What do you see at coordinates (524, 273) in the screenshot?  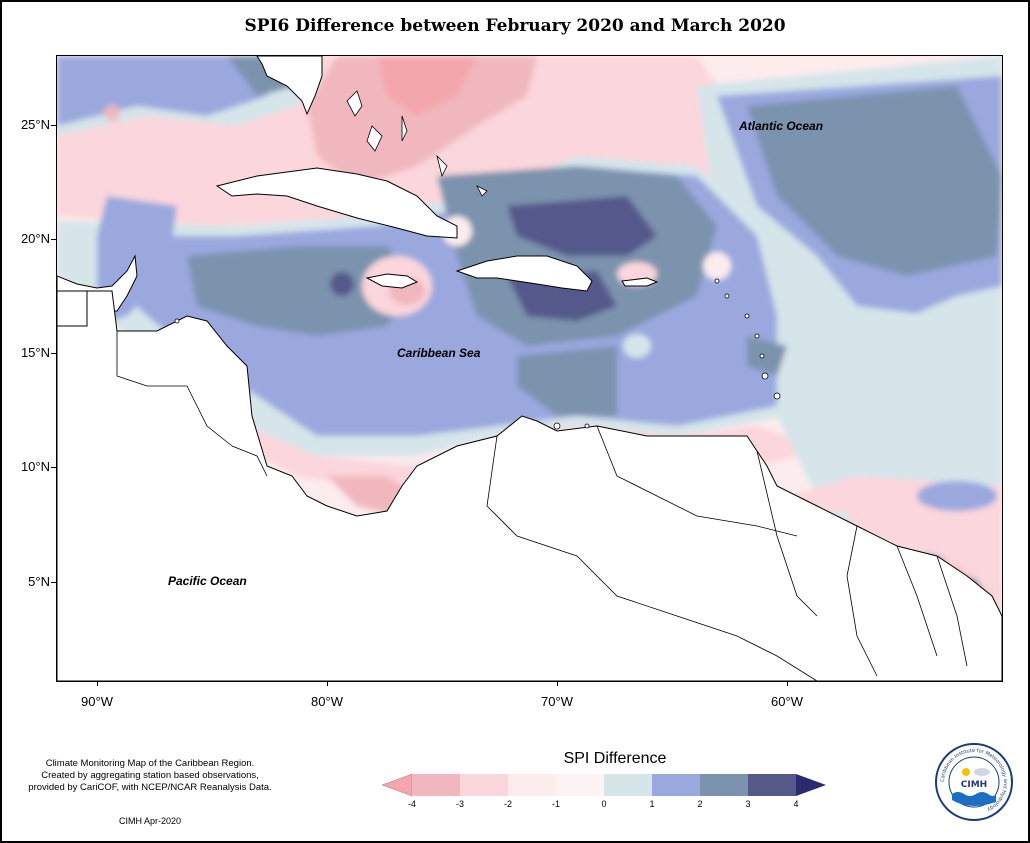 I see `hispaniola-island` at bounding box center [524, 273].